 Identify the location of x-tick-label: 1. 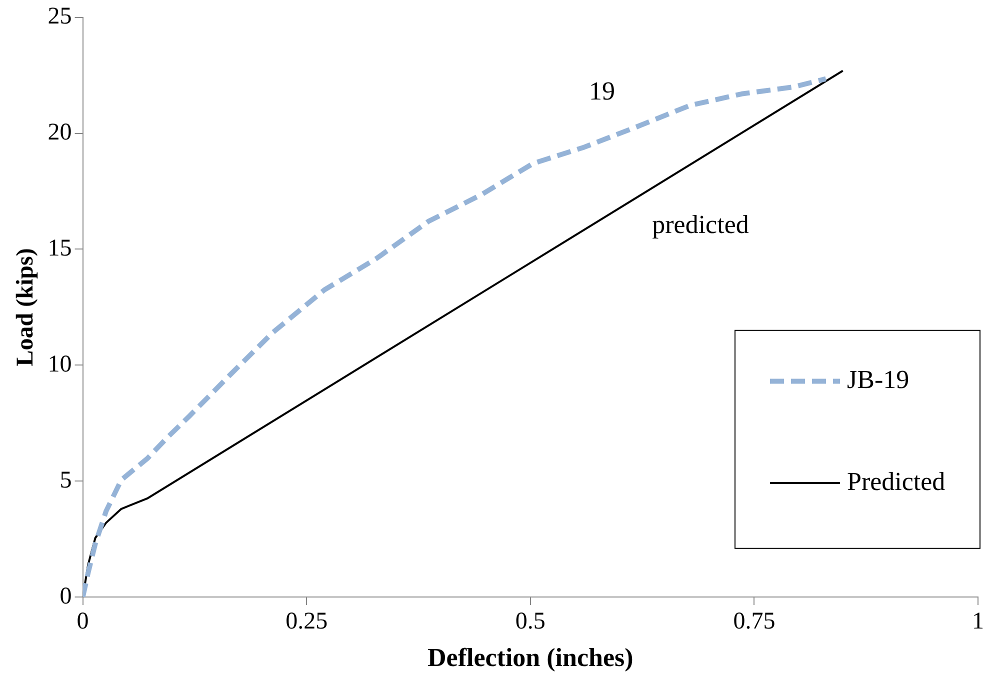
(978, 621).